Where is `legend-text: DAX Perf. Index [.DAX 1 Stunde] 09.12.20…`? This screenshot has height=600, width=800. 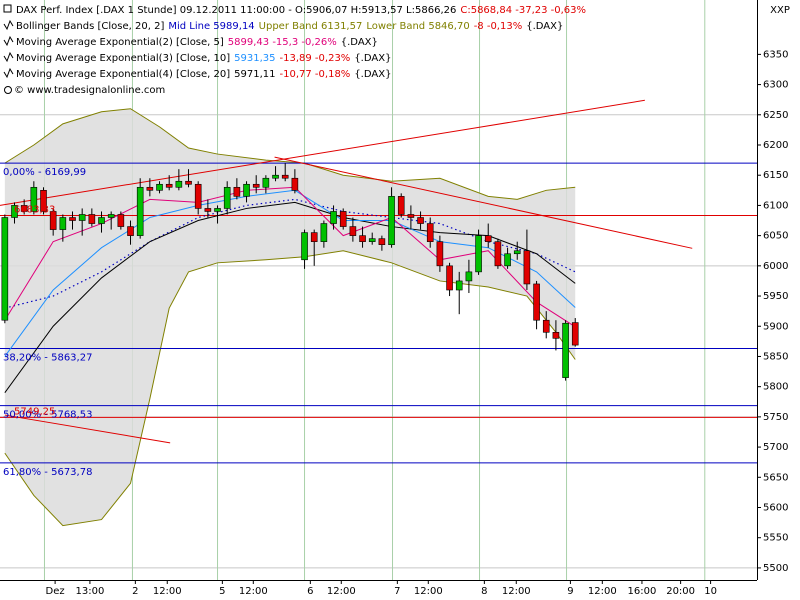
legend-text: DAX Perf. Index [.DAX 1 Stunde] 09.12.20… is located at coordinates (236, 10).